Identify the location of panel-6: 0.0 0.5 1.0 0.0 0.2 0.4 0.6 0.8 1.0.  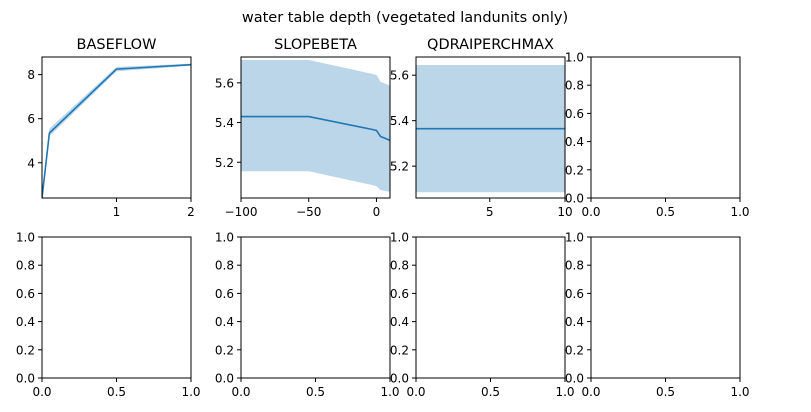
(307, 315).